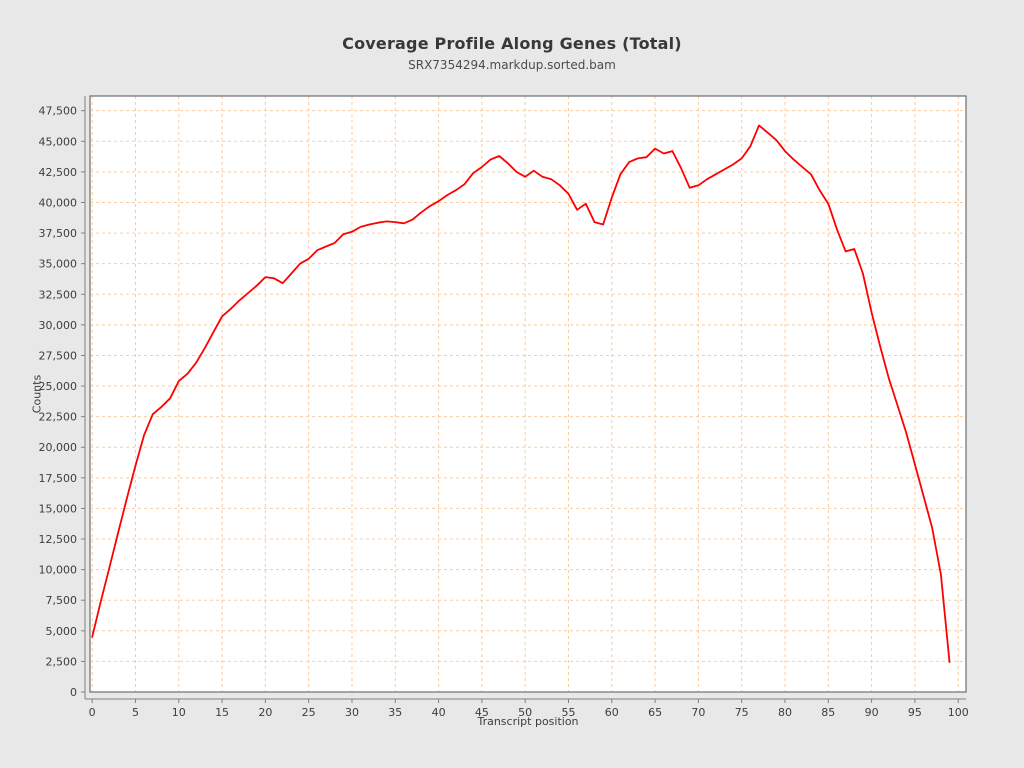  Describe the element at coordinates (73, 692) in the screenshot. I see `y-tick-label: 0` at that location.